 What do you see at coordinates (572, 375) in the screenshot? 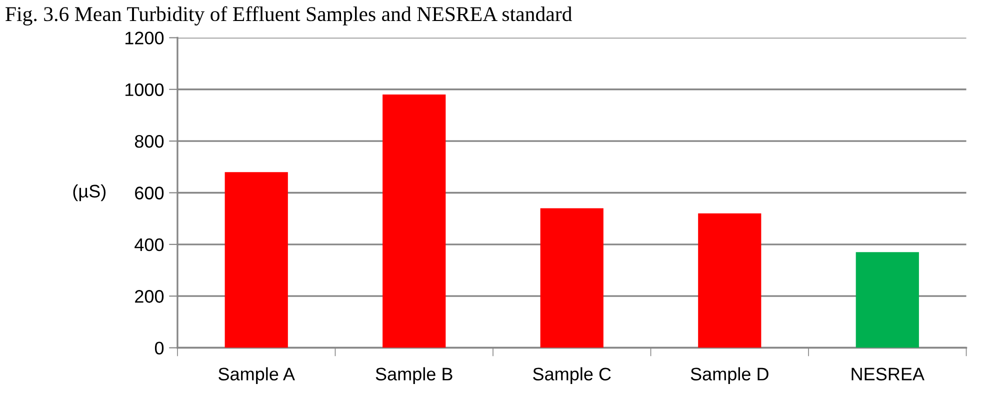
I see `x-tick-label: Sample C` at bounding box center [572, 375].